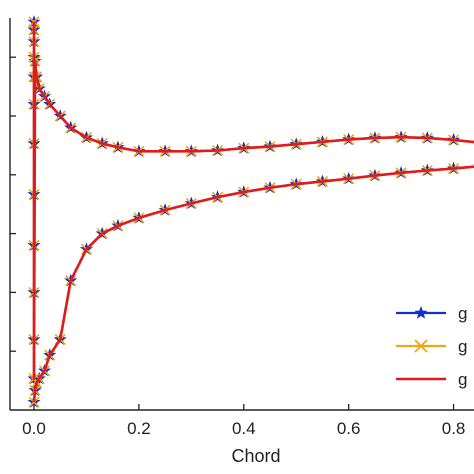 This screenshot has height=474, width=474. Describe the element at coordinates (462, 346) in the screenshot. I see `legend-label-2: g` at that location.